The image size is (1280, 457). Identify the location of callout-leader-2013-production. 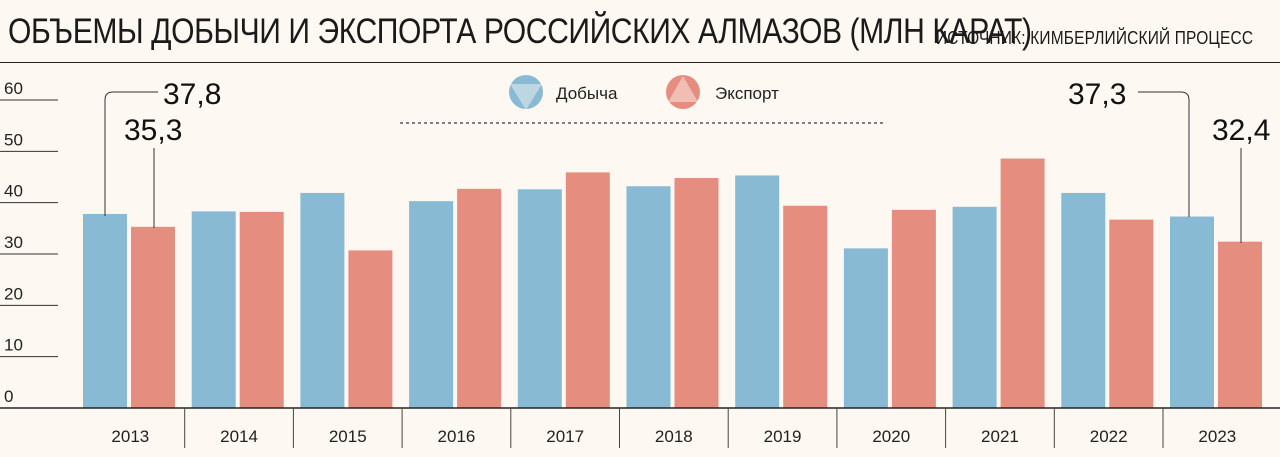
(131, 153).